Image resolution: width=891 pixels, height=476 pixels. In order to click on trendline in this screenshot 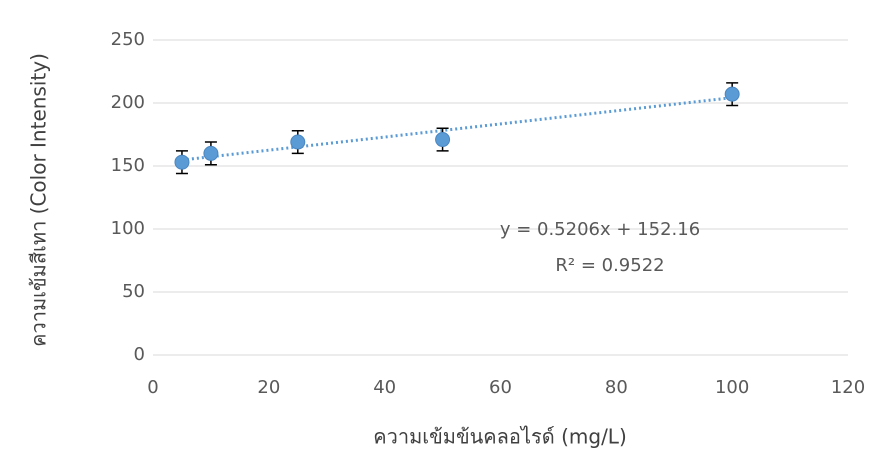, I will do `click(457, 129)`.